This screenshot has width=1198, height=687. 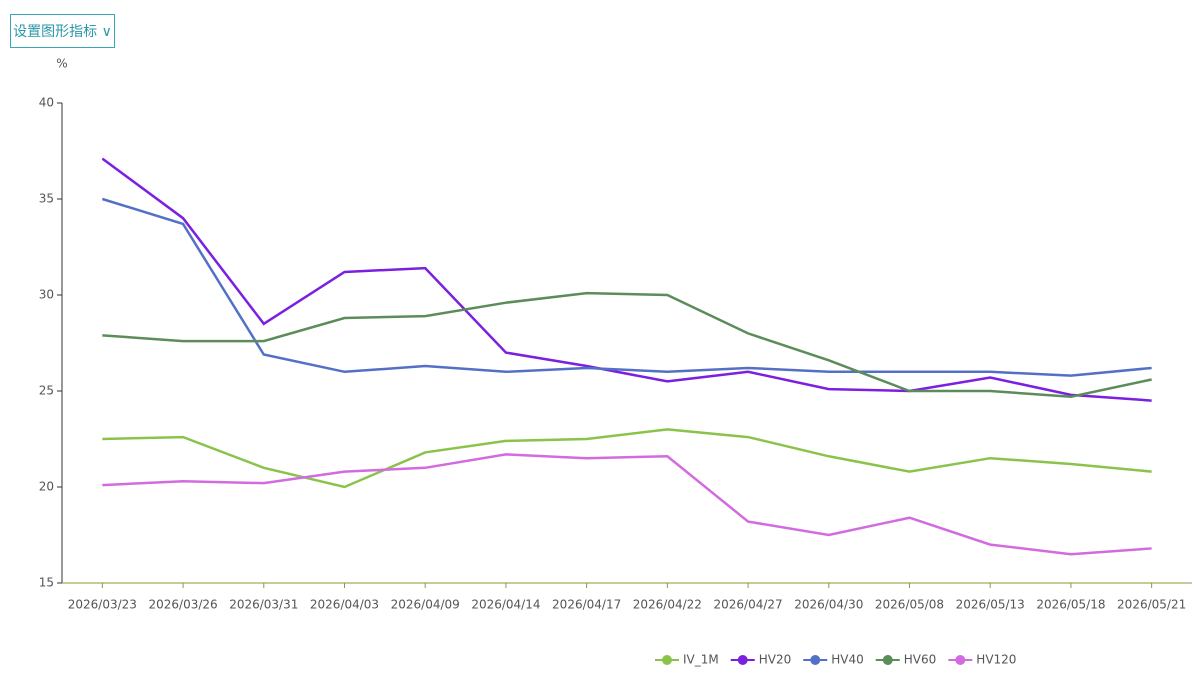 What do you see at coordinates (586, 605) in the screenshot?
I see `x-tick-label: 2026/04/17` at bounding box center [586, 605].